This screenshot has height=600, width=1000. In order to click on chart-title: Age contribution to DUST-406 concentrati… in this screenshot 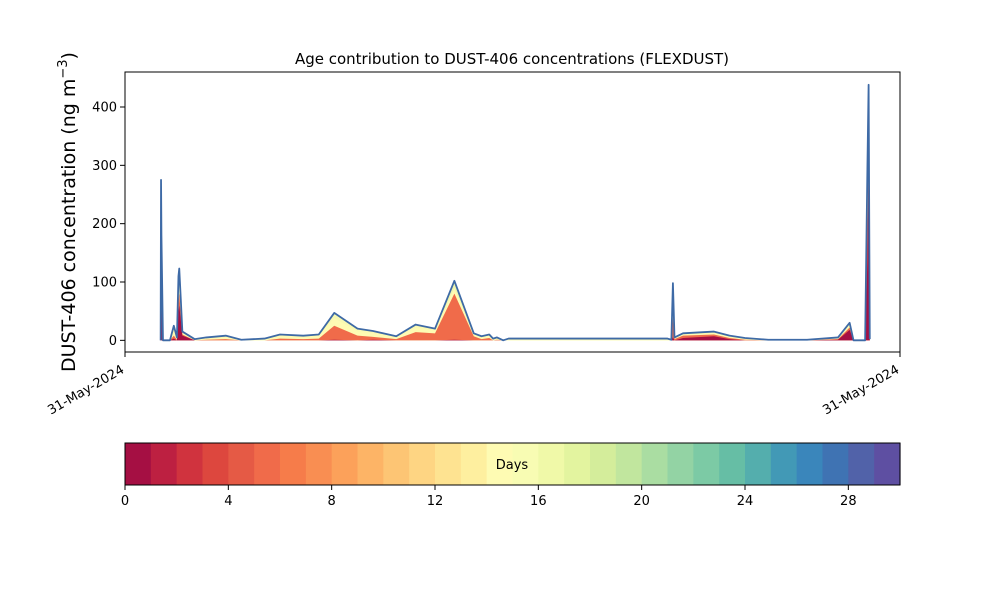, I will do `click(512, 59)`.